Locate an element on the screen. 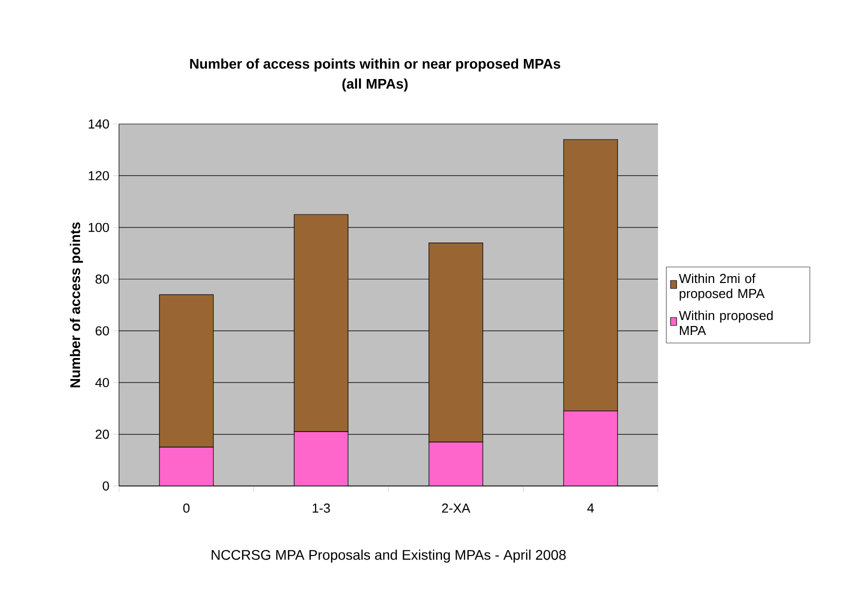 This screenshot has width=865, height=605. legend-label: Within 2mi of proposed MPA is located at coordinates (721, 287).